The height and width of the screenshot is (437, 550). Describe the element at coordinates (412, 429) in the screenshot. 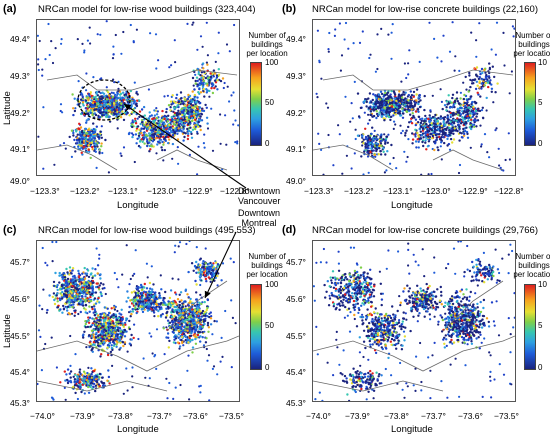

I see `panel-d-xlabel: Longitude` at that location.